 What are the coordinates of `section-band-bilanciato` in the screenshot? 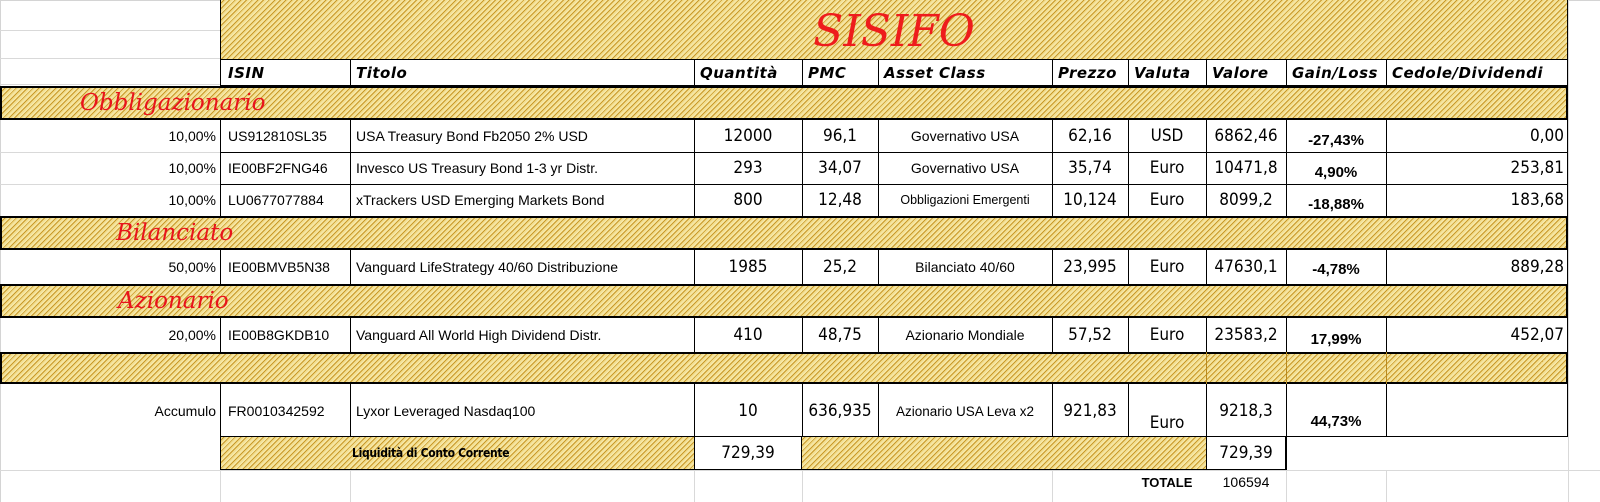 It's located at (784, 233).